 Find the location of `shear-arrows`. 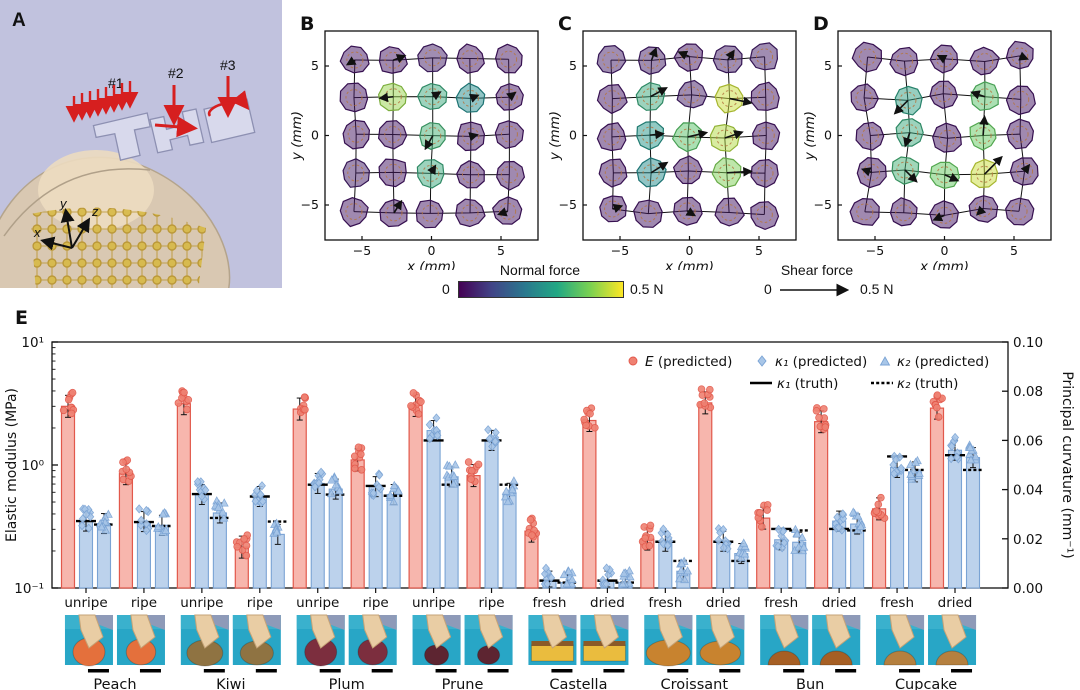

shear-arrows is located at coordinates (431, 135).